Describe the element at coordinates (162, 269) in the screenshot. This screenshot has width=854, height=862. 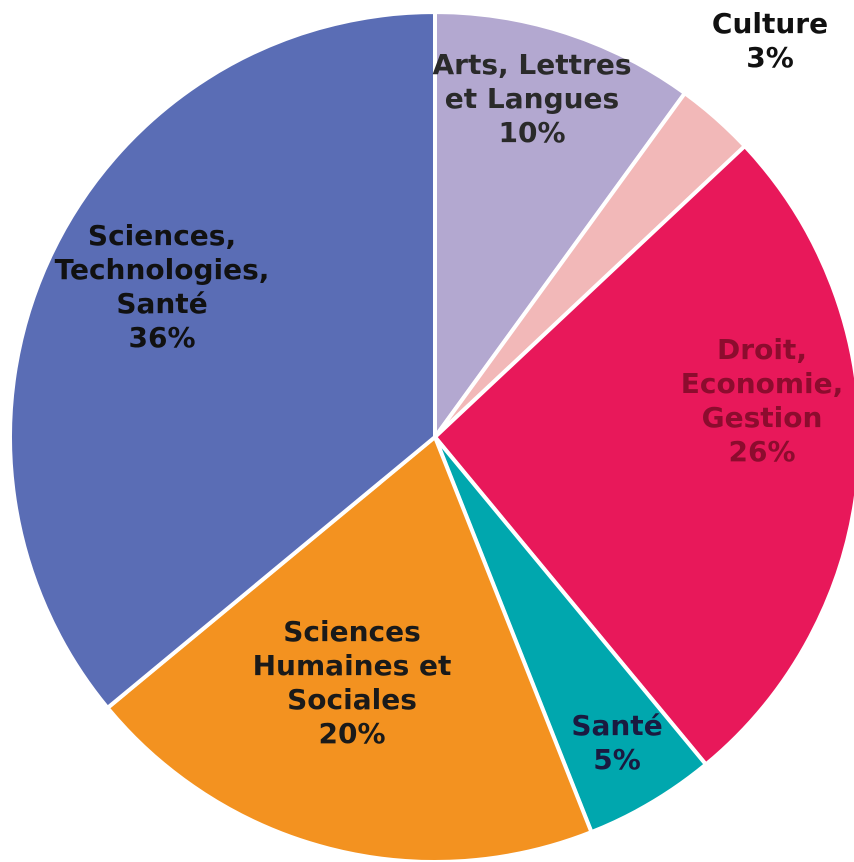
I see `slice-name-label: Technologies,` at that location.